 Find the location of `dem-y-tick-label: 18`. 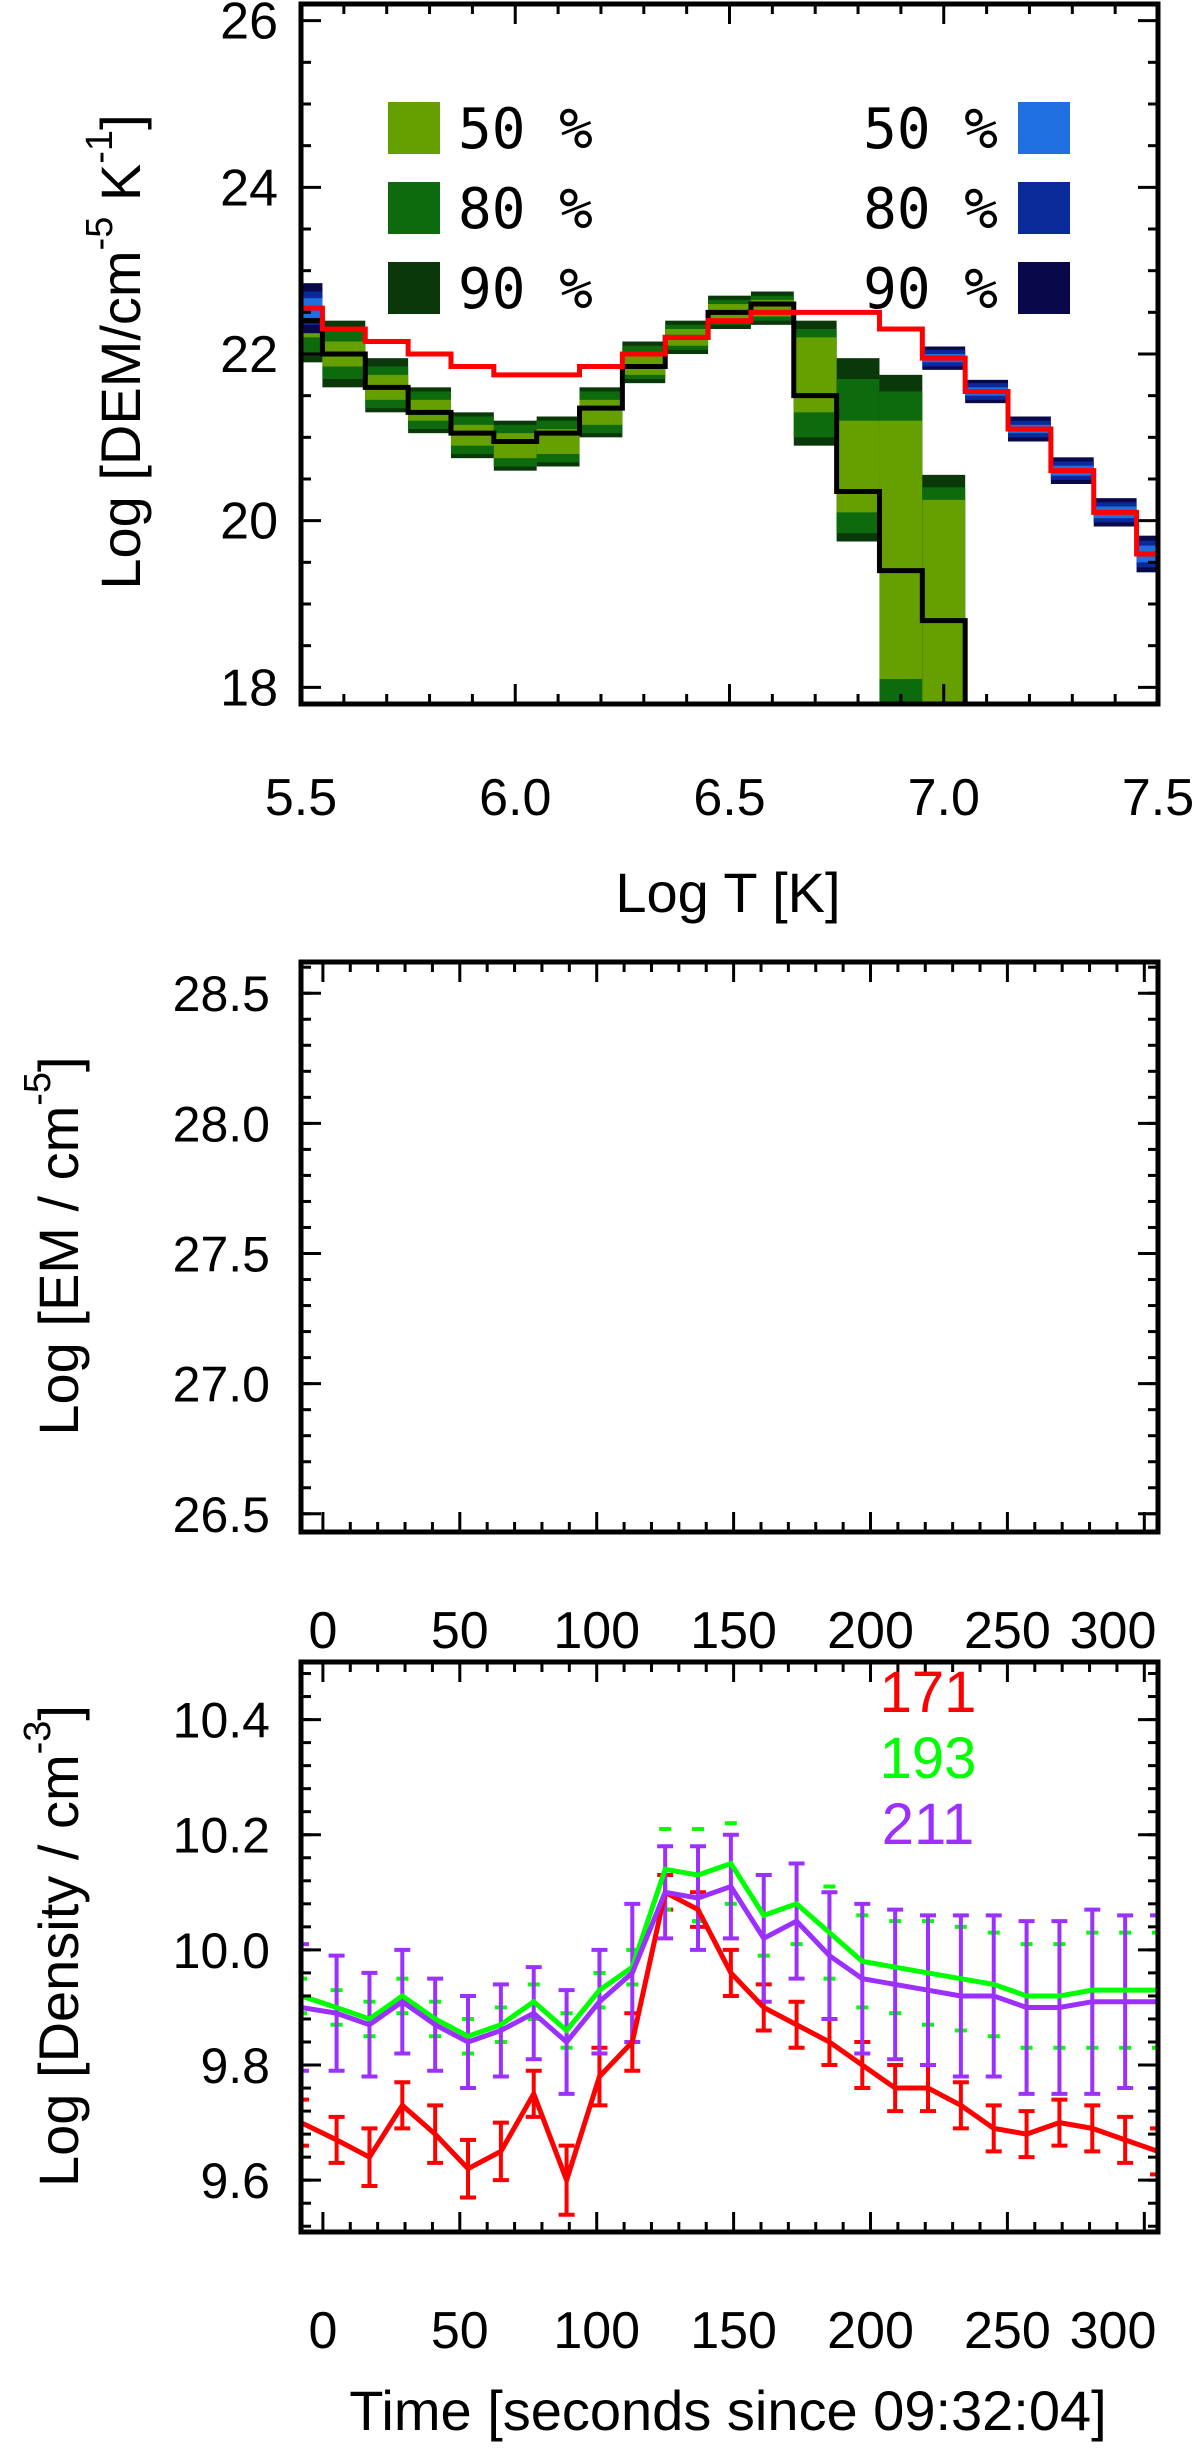

dem-y-tick-label: 18 is located at coordinates (249, 688).